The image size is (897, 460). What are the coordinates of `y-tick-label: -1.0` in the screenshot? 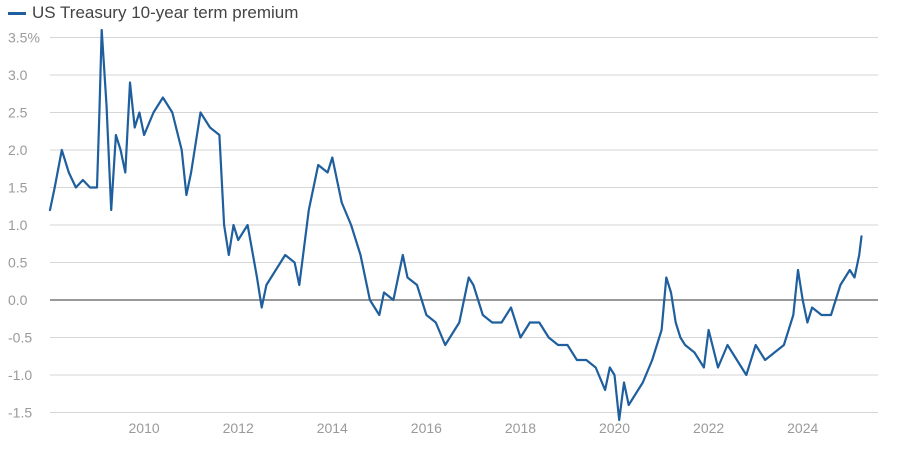 It's located at (20, 375).